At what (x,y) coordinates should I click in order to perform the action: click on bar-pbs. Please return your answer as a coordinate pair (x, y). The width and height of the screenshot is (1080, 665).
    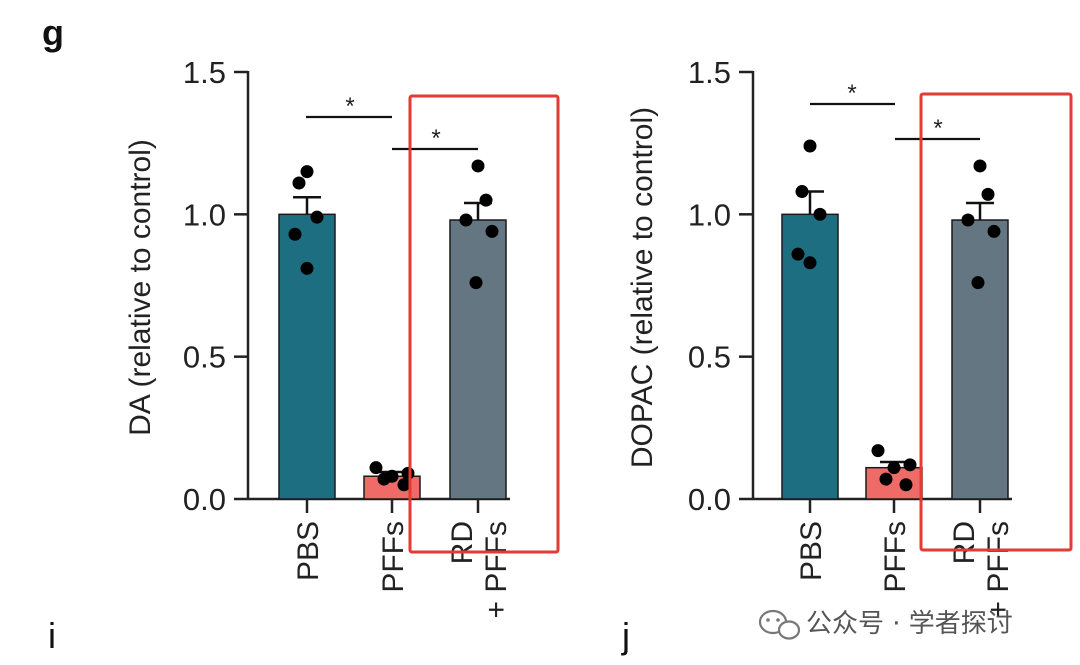
    Looking at the image, I should click on (307, 356).